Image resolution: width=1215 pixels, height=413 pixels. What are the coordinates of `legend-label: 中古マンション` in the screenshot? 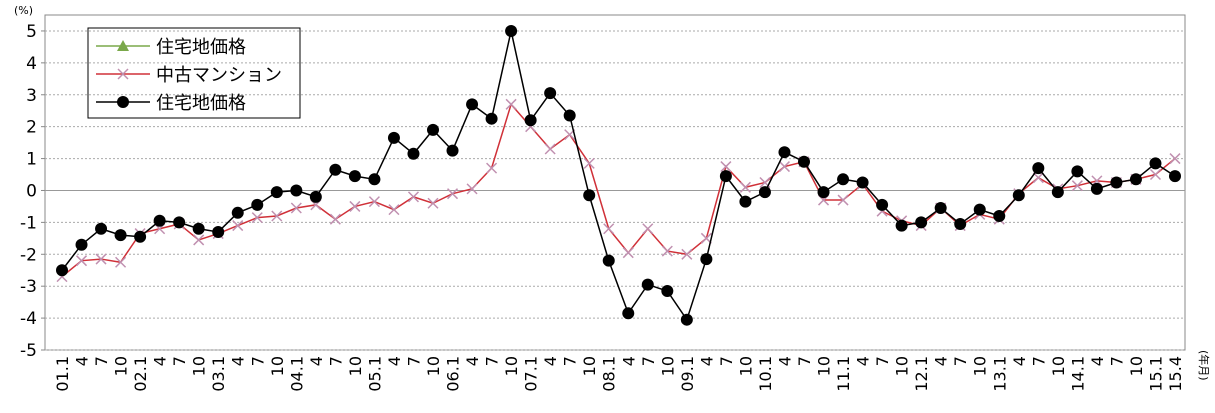 It's located at (219, 75).